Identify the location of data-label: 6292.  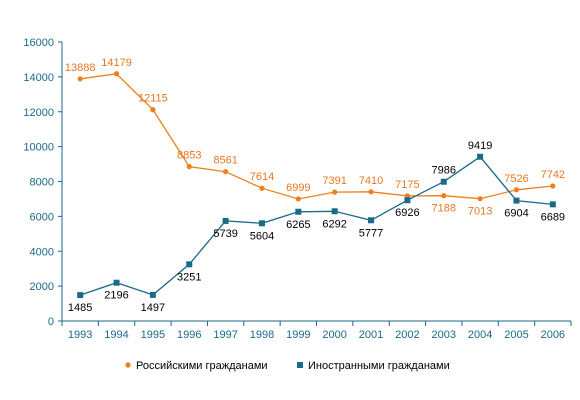
(334, 224).